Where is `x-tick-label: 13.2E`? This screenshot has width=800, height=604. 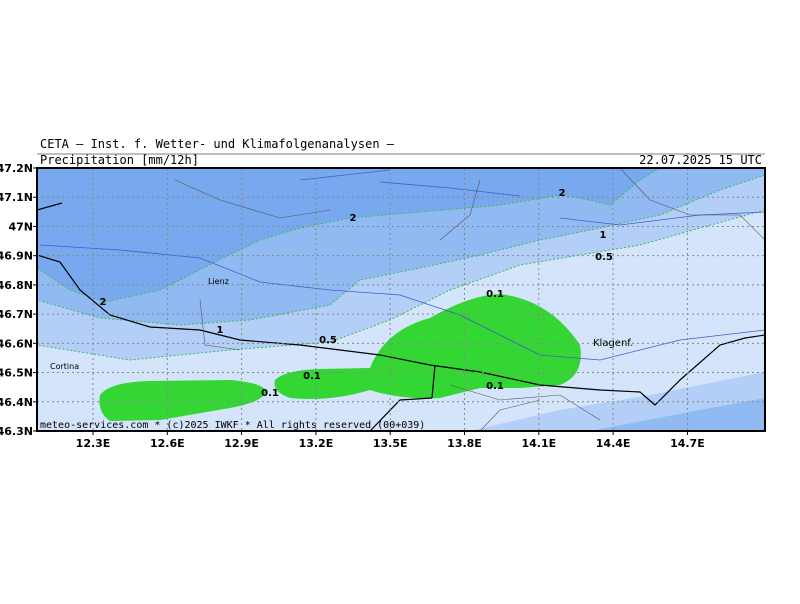
x-tick-label: 13.2E is located at coordinates (316, 443).